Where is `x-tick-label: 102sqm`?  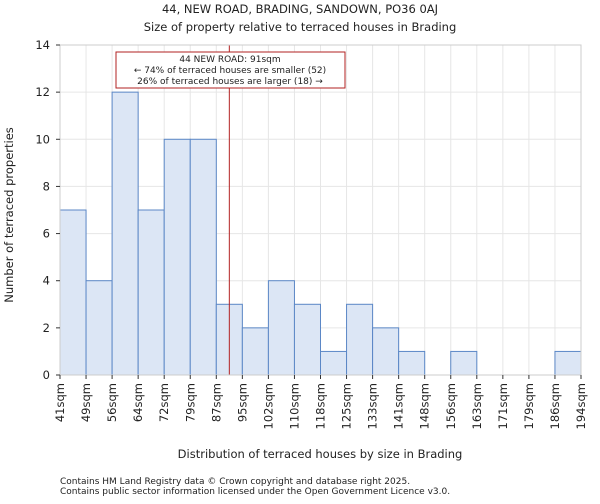 x-tick-label: 102sqm is located at coordinates (268, 406).